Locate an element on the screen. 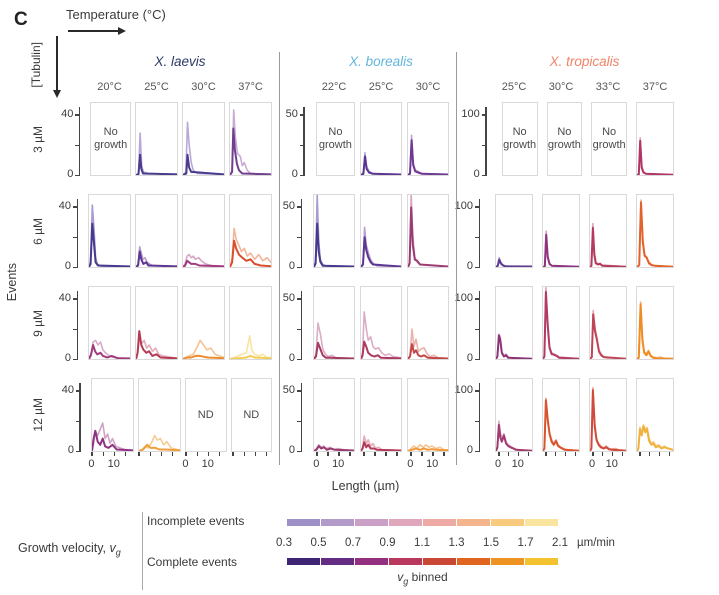  plot-row: 50 0 No growth is located at coordinates (366, 141).